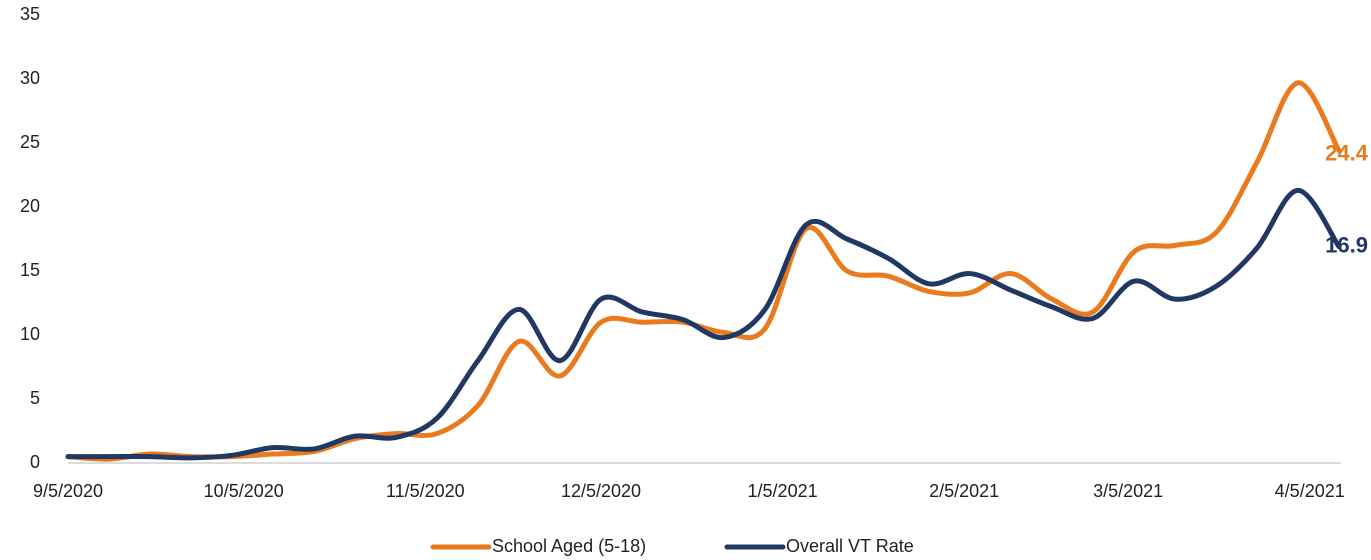 This screenshot has height=560, width=1371. I want to click on y-tick-label: 20, so click(30, 206).